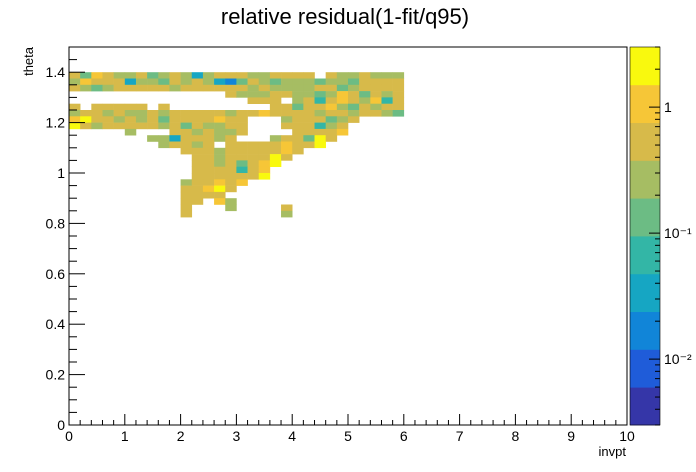 This screenshot has height=472, width=696. What do you see at coordinates (571, 436) in the screenshot?
I see `x-tick-label: 9` at bounding box center [571, 436].